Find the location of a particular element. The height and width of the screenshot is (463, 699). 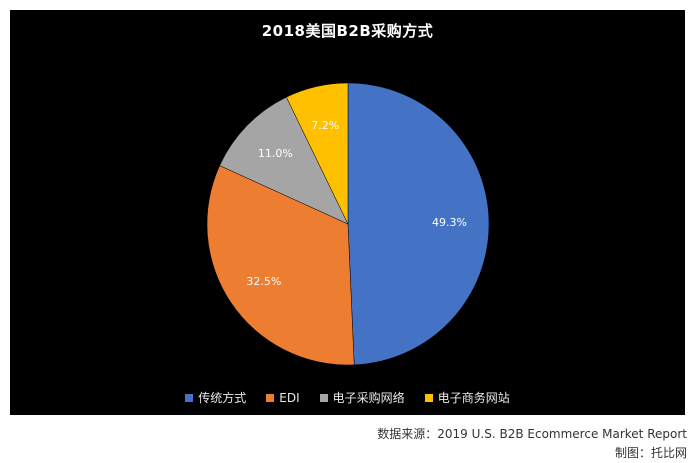

legend-item-ecommerce-site: 电子商务网站 is located at coordinates (467, 397).